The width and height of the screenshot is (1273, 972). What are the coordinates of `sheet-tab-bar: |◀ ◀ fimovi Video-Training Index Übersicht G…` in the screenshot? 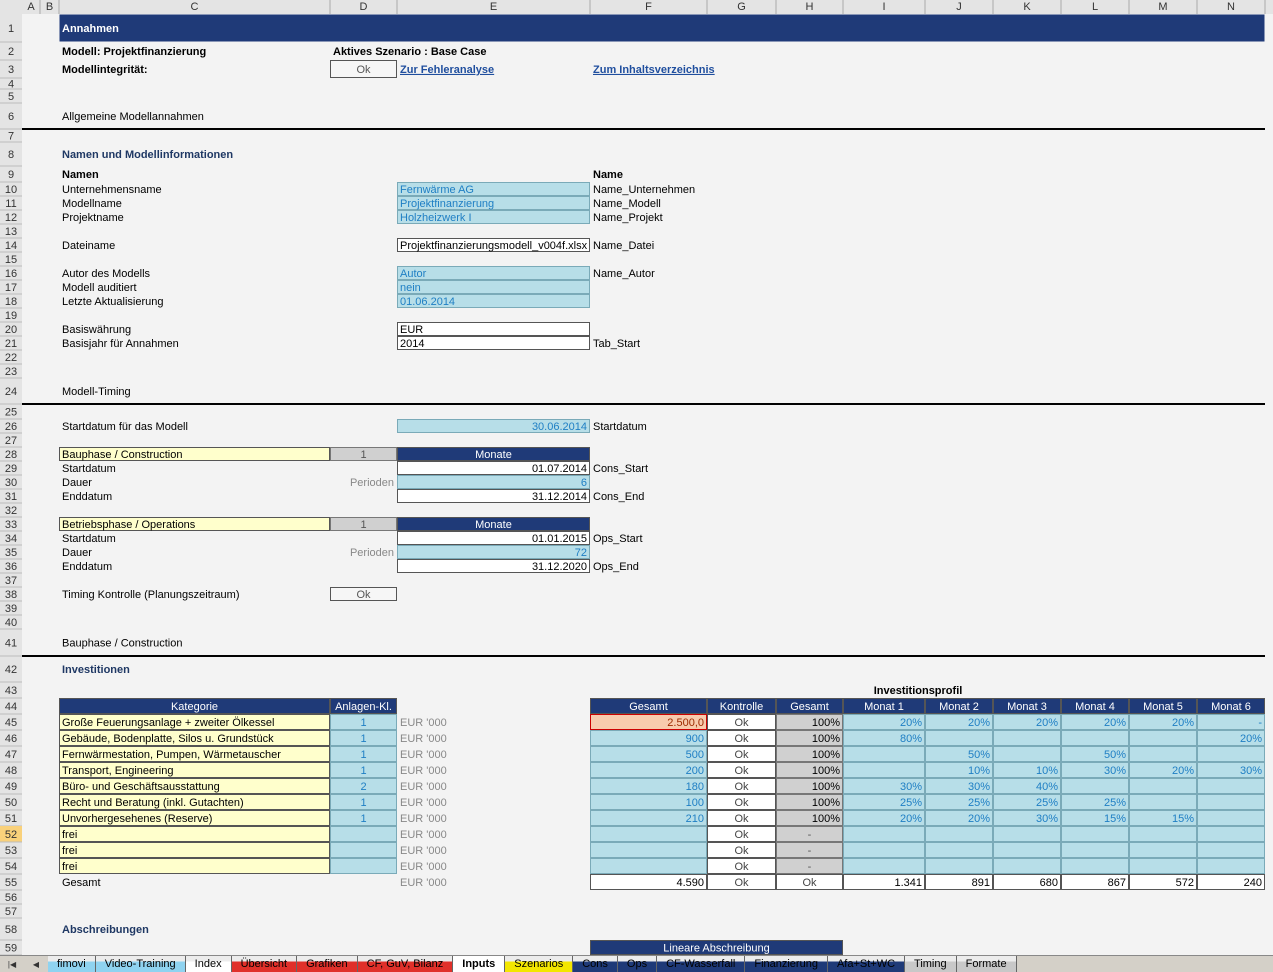 It's located at (636, 963).